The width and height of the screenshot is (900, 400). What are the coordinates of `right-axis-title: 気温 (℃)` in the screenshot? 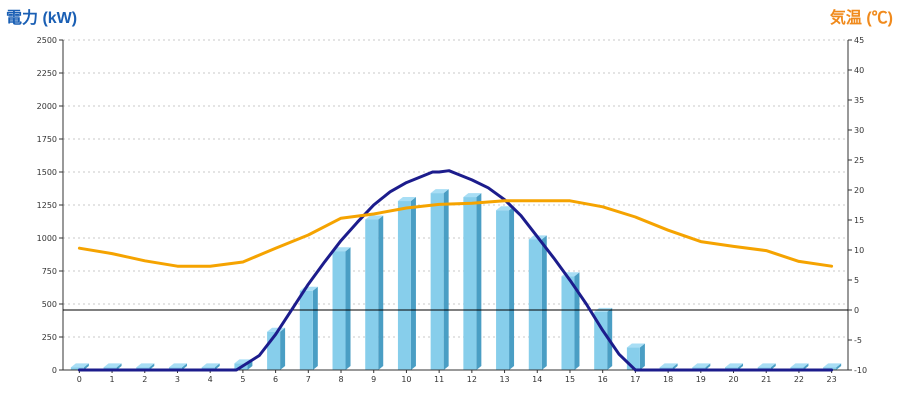 It's located at (861, 17).